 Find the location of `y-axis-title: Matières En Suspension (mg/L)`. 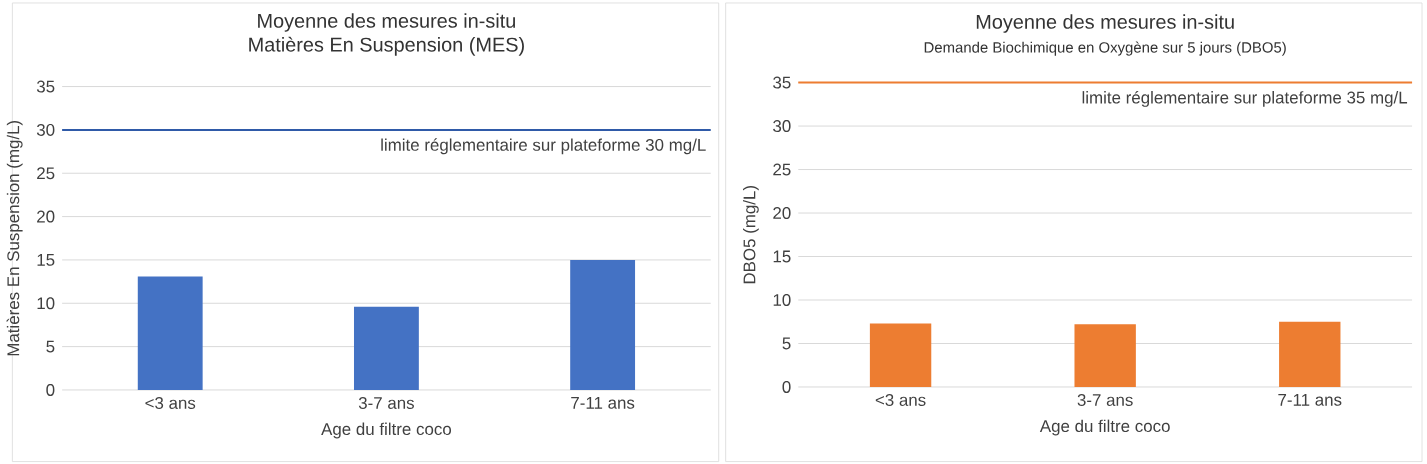

y-axis-title: Matières En Suspension (mg/L) is located at coordinates (14, 238).